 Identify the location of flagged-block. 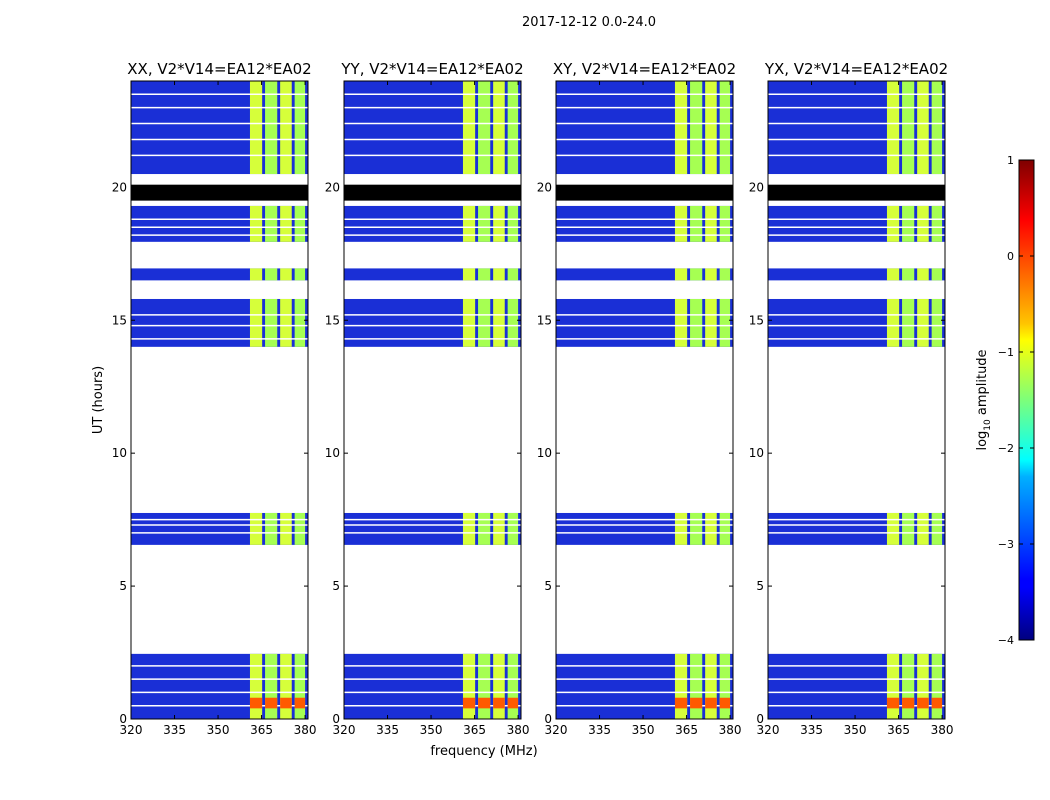
(219, 192).